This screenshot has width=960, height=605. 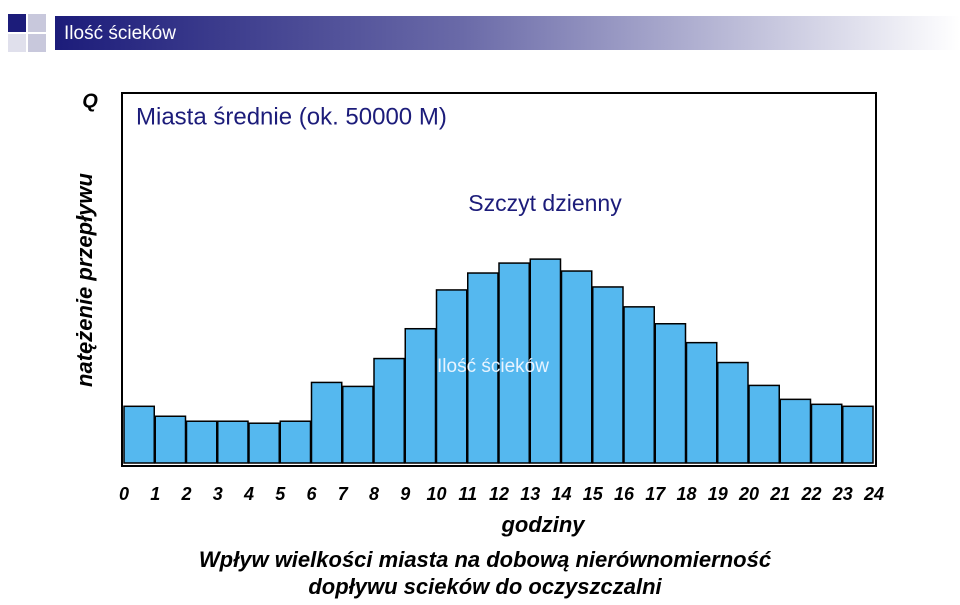 What do you see at coordinates (543, 524) in the screenshot?
I see `x-axis-label: godziny` at bounding box center [543, 524].